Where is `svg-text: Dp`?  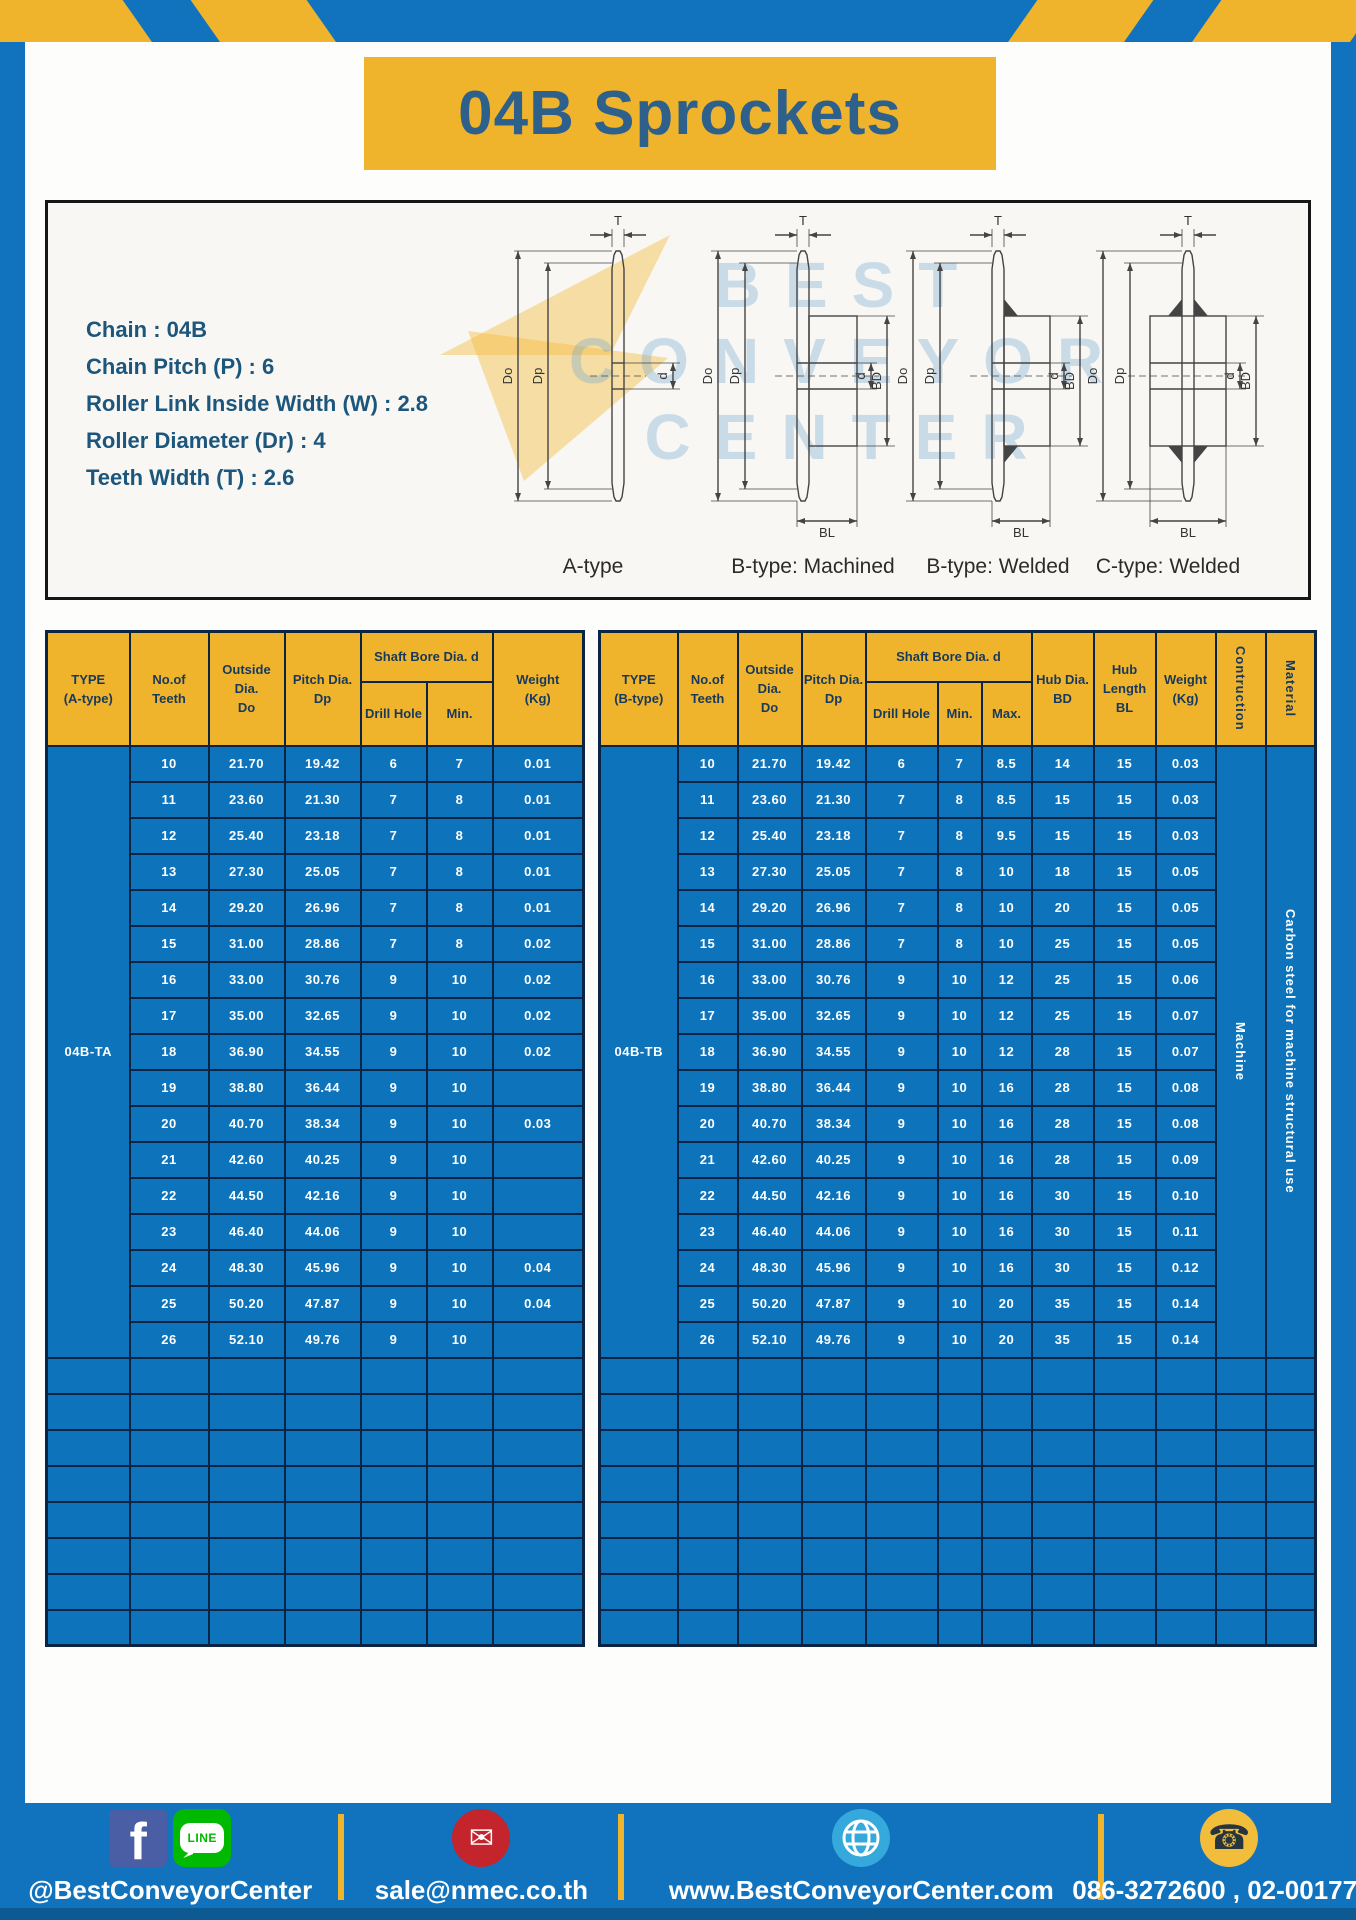 svg-text: Dp is located at coordinates (1119, 376).